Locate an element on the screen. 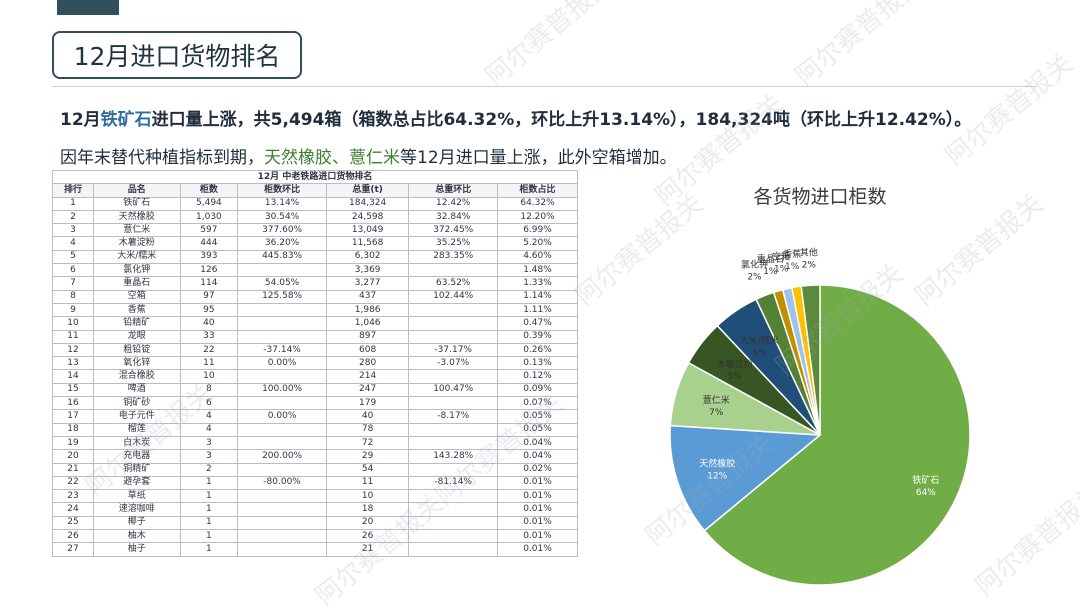 Image resolution: width=1080 pixels, height=613 pixels. top-accent-bar is located at coordinates (88, 7).